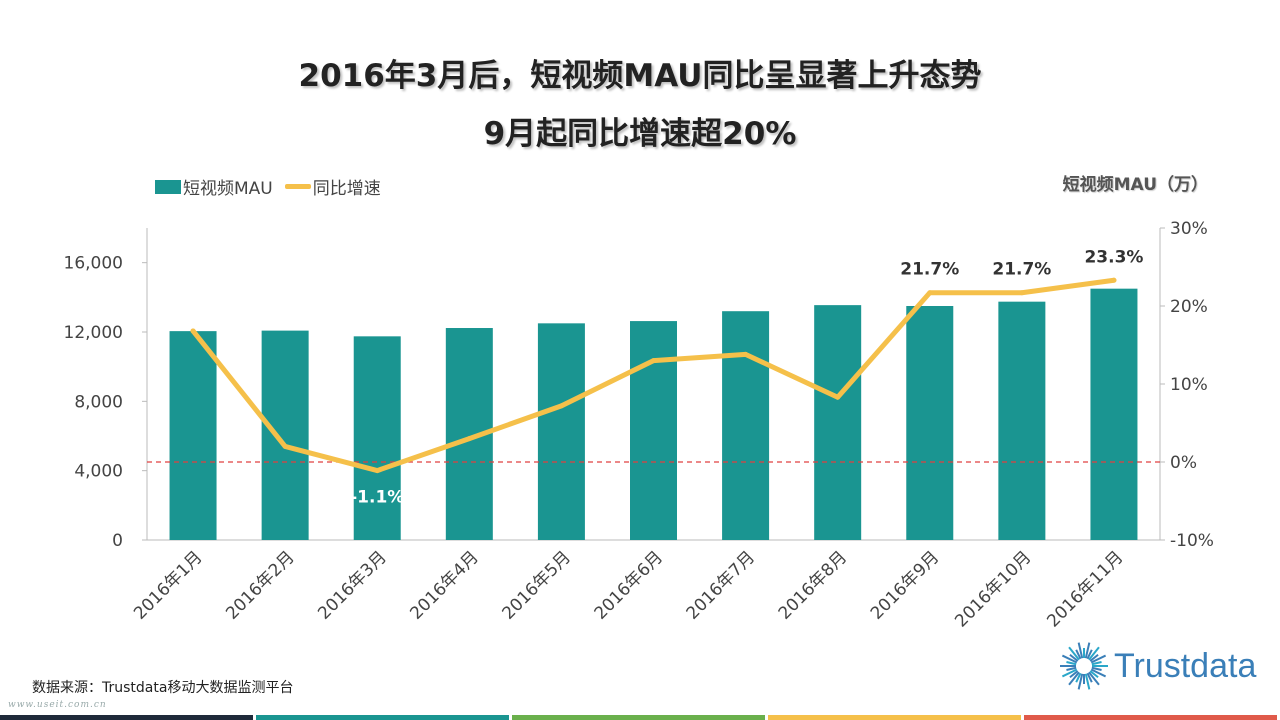  Describe the element at coordinates (1113, 257) in the screenshot. I see `growth-rate-data-label: 23.3%` at that location.